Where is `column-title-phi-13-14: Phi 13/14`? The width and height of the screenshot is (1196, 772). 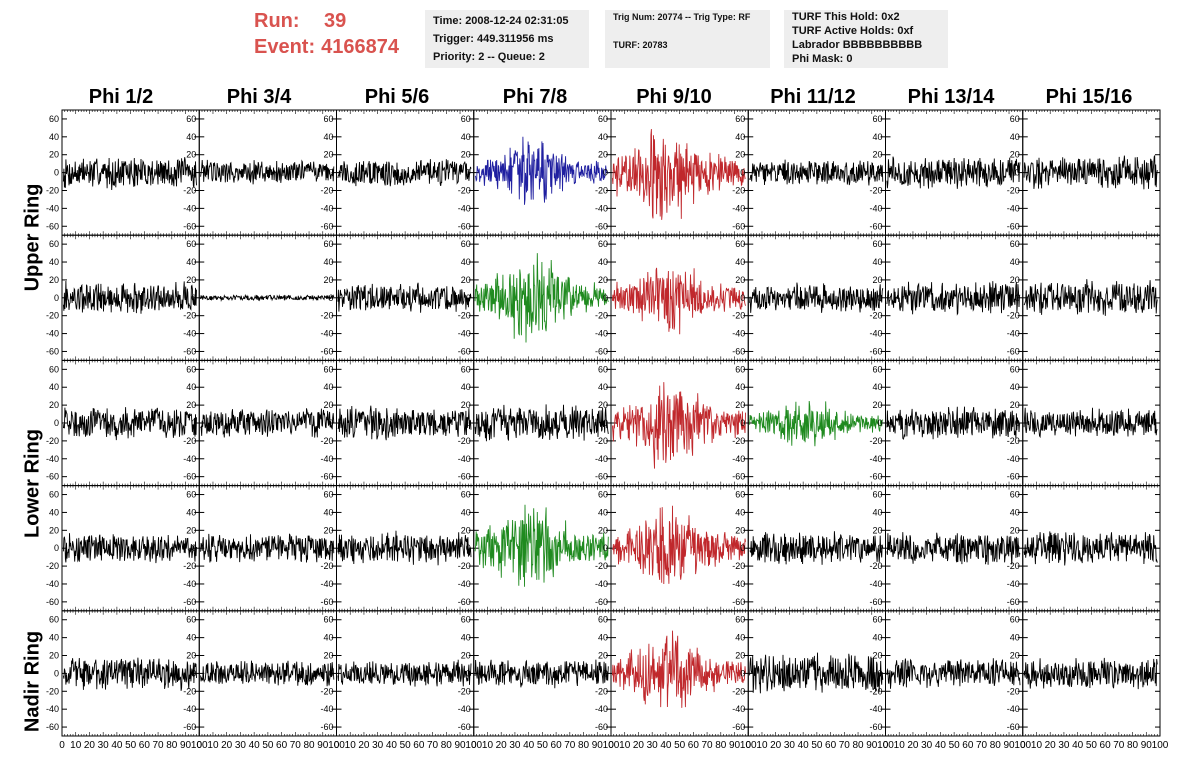
column-title-phi-13-14: Phi 13/14 is located at coordinates (951, 97).